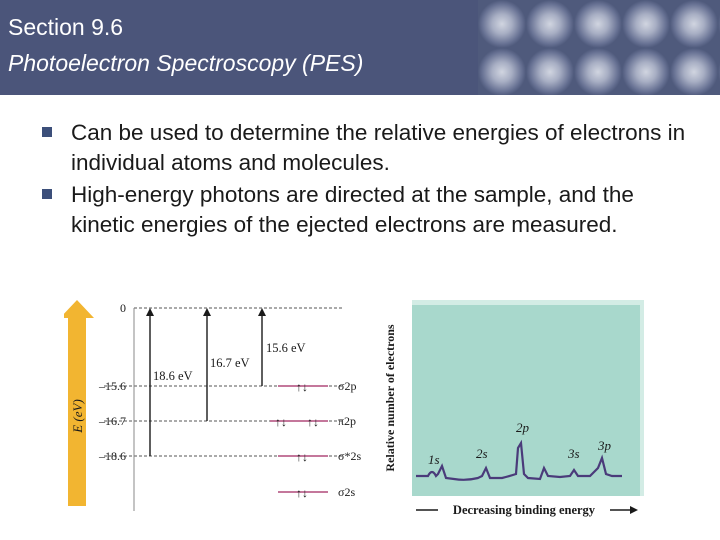  I want to click on transition-label-16-7: 16.7 eV, so click(230, 363).